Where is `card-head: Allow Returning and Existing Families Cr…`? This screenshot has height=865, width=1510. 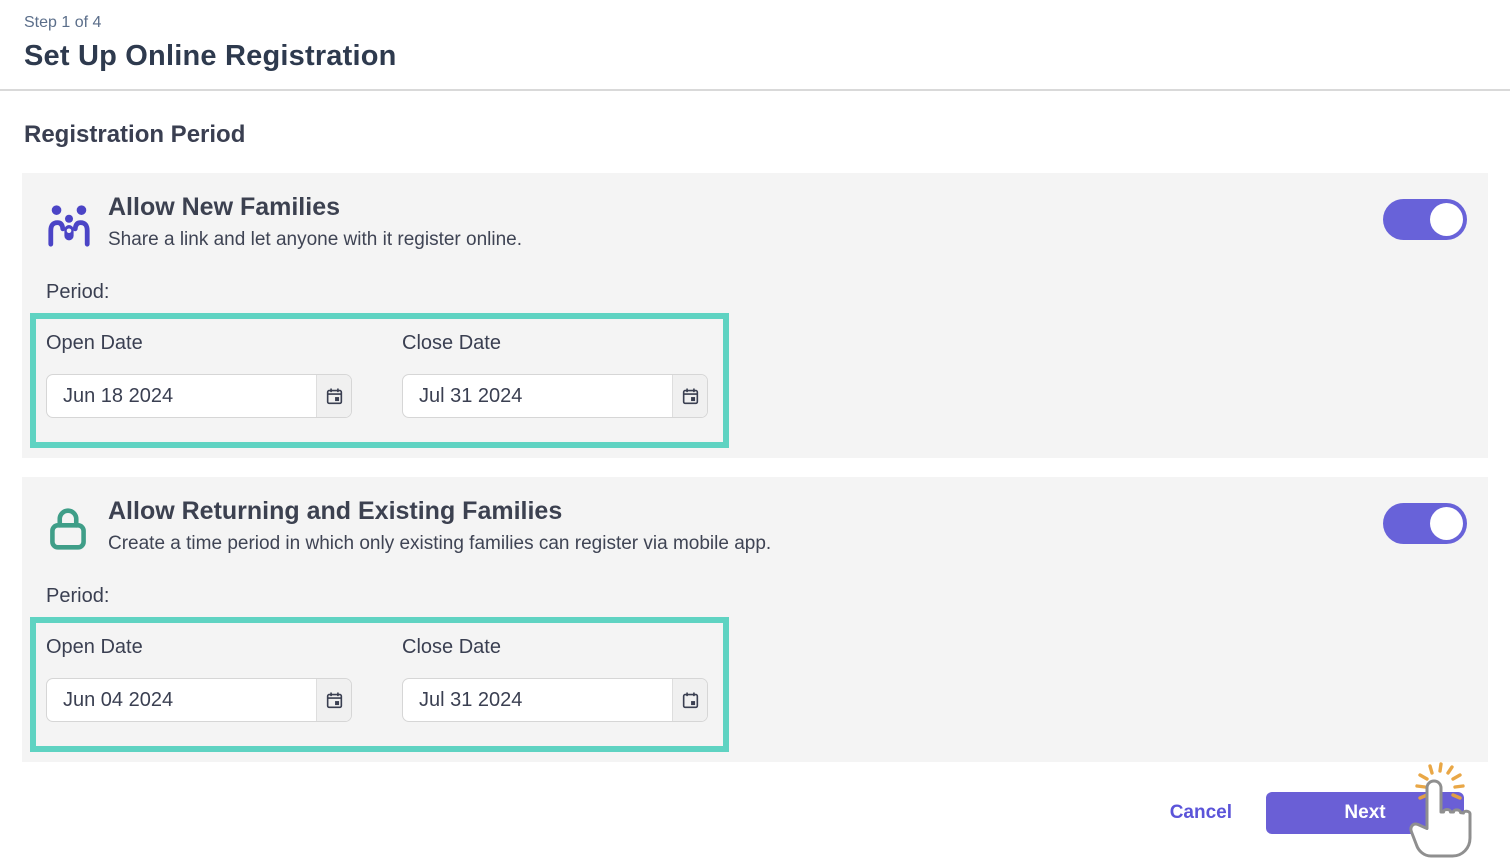
card-head: Allow Returning and Existing Families Cr… is located at coordinates (756, 527).